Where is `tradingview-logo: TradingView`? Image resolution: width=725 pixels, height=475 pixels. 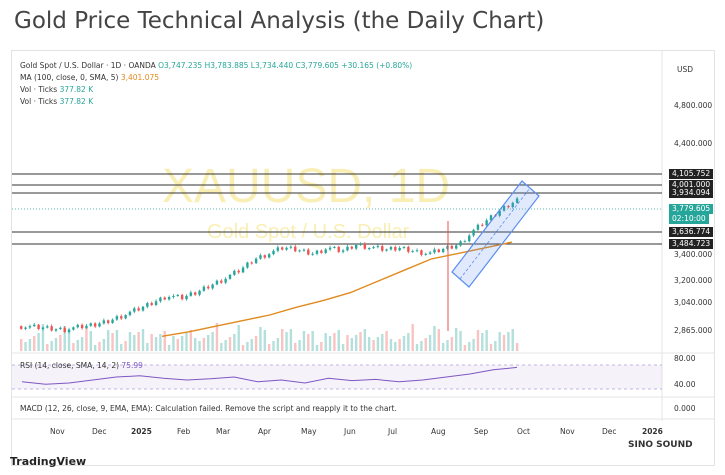
tradingview-logo: TradingView is located at coordinates (48, 461).